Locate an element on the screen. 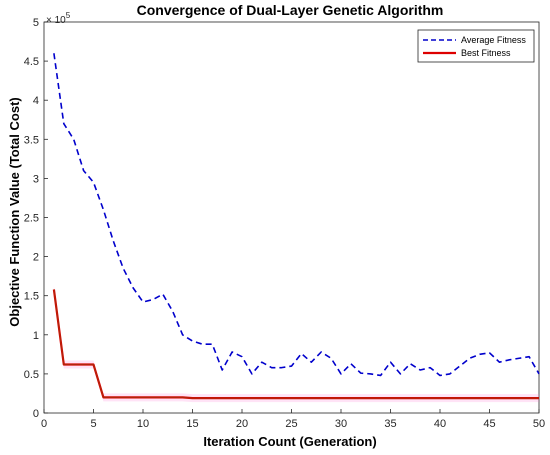  legend-label: Best Fitness is located at coordinates (486, 53).